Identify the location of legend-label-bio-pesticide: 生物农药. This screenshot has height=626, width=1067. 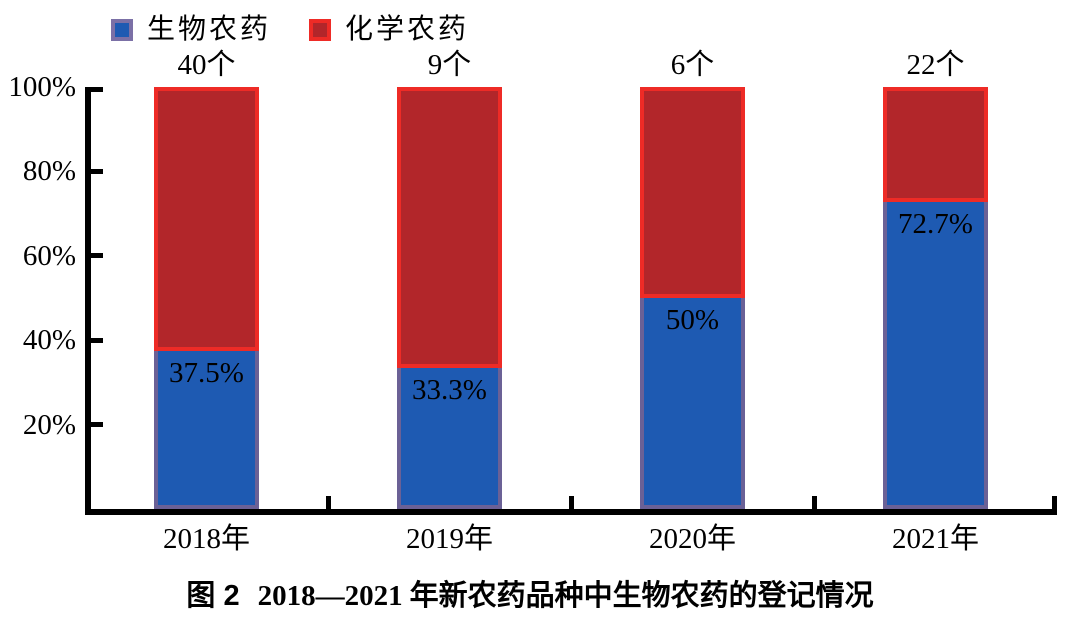
(209, 29).